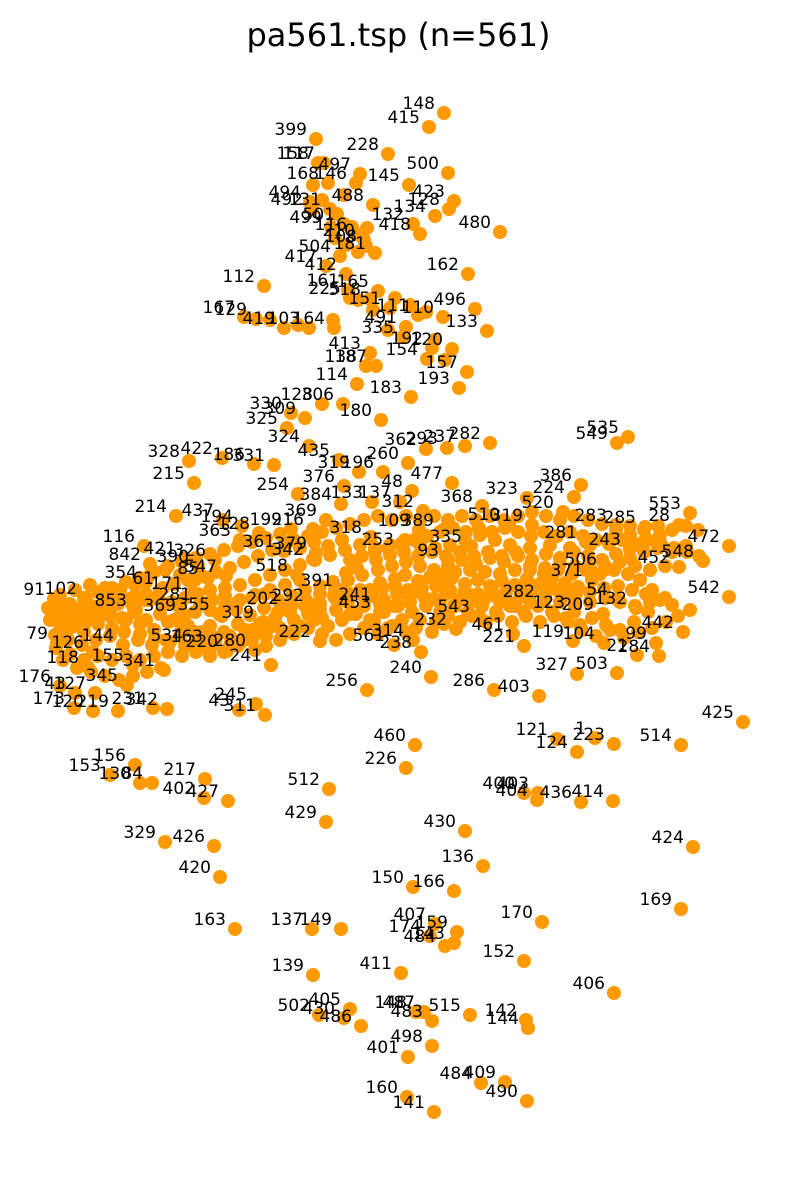  Describe the element at coordinates (301, 257) in the screenshot. I see `city-label: 417` at that location.